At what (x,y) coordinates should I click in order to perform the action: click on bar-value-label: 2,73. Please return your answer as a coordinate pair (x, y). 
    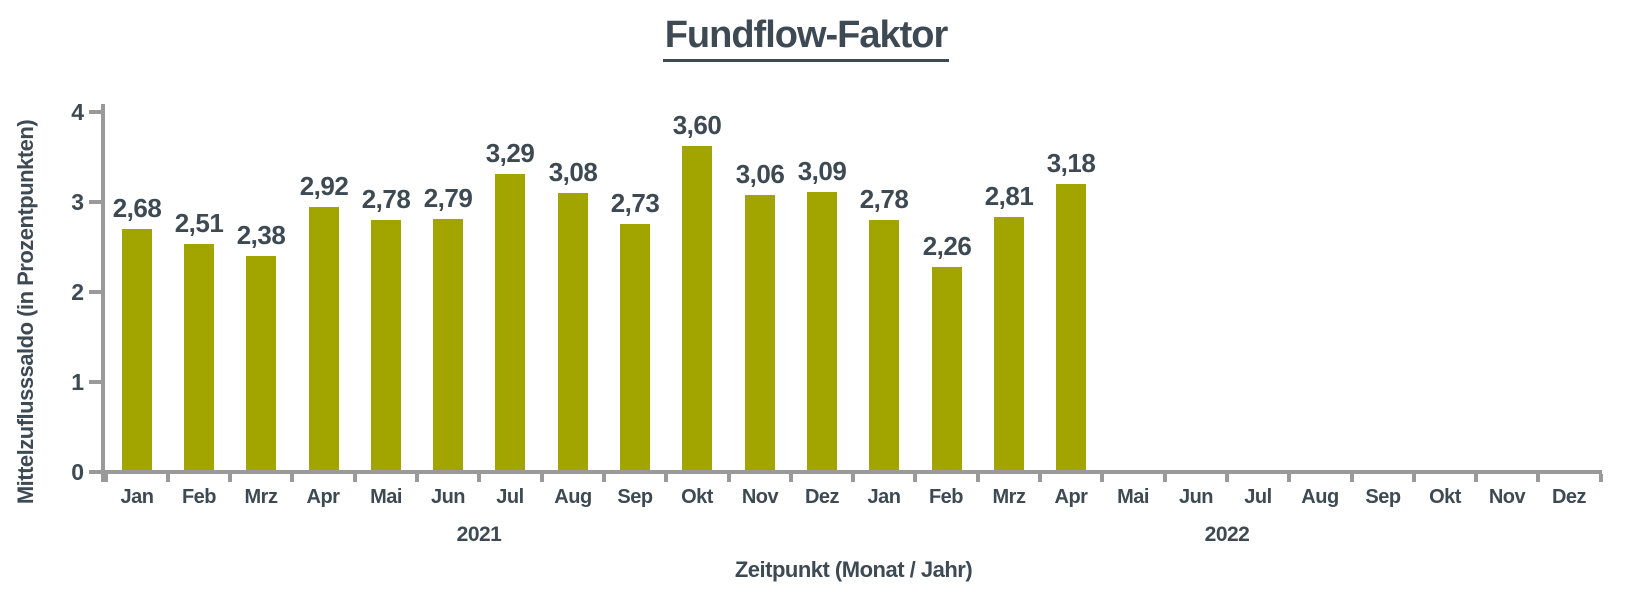
    Looking at the image, I should click on (635, 203).